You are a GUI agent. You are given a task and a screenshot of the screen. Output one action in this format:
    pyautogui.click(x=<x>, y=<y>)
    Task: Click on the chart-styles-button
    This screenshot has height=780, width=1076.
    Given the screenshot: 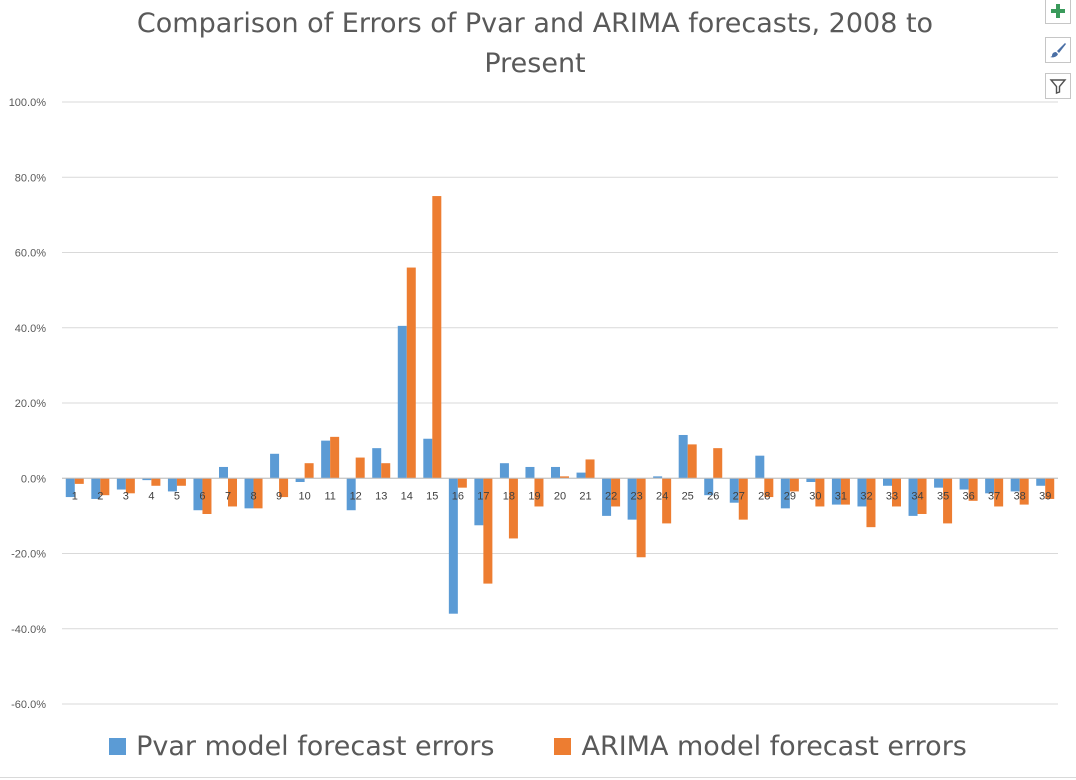 What is the action you would take?
    pyautogui.click(x=1058, y=50)
    